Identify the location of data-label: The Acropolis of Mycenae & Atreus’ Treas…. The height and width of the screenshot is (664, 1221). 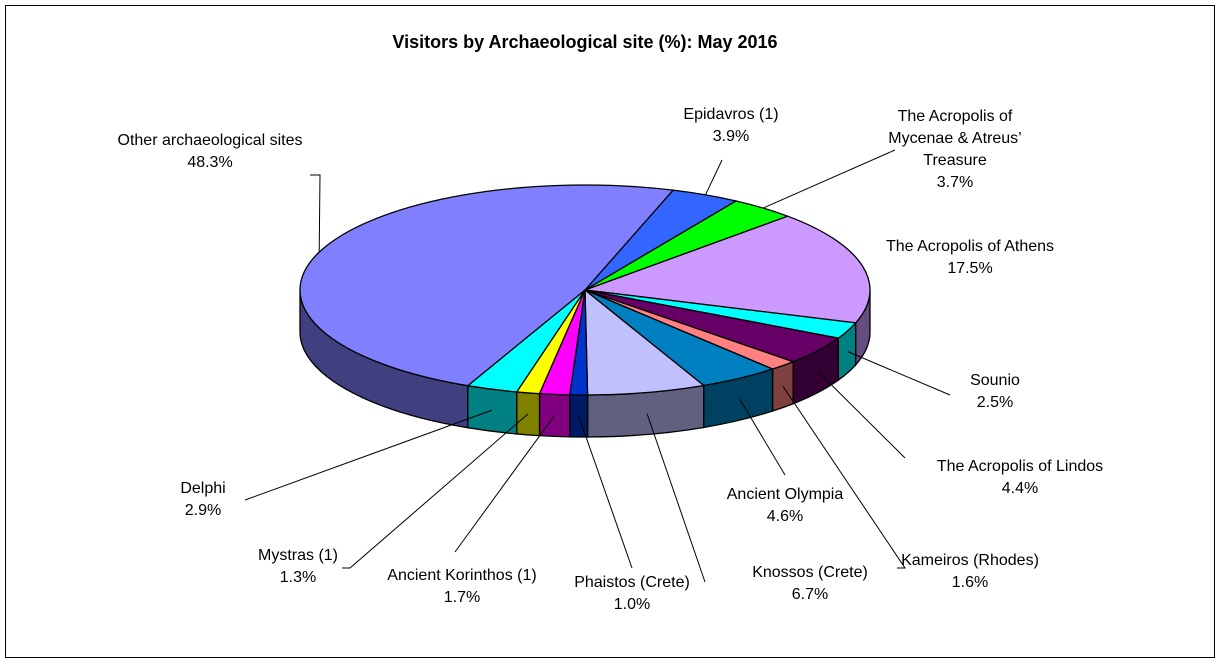
(955, 150).